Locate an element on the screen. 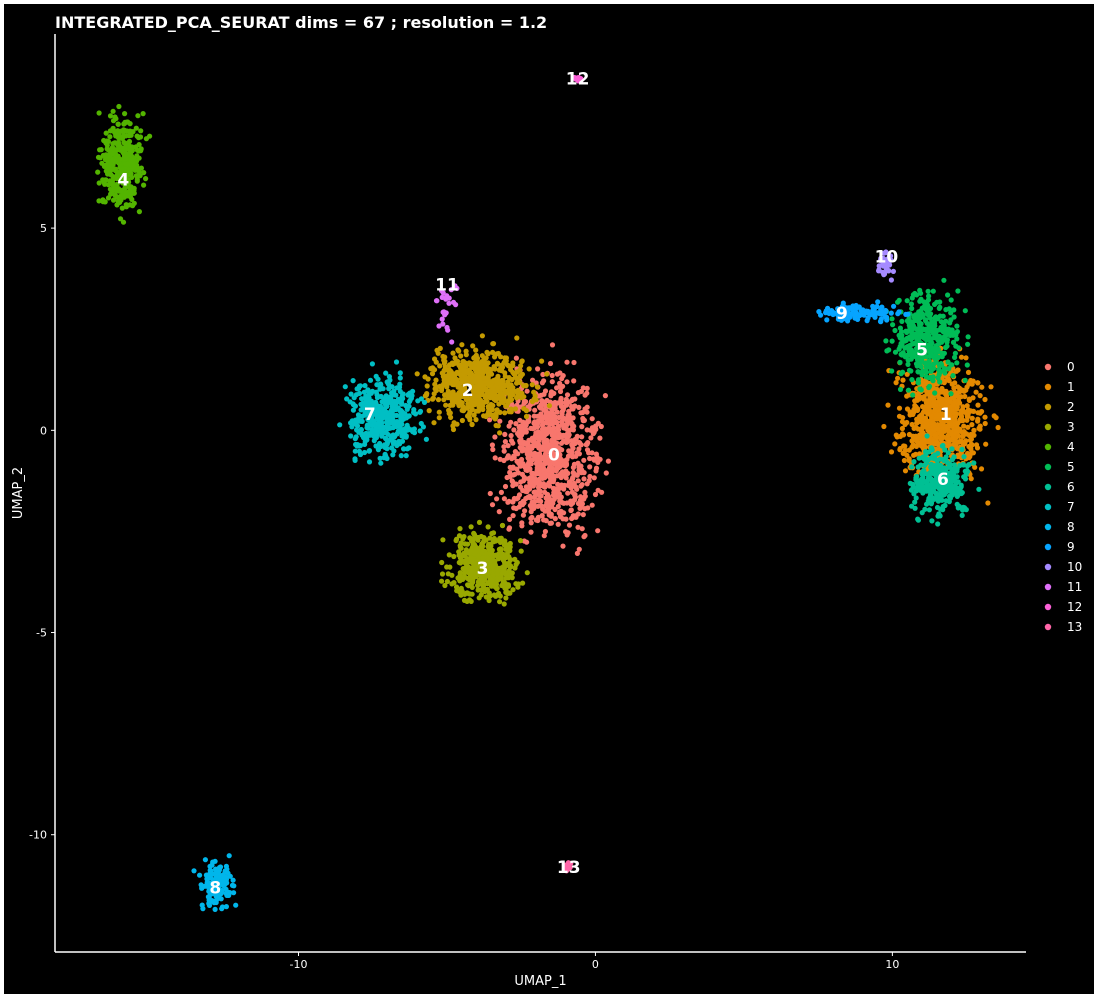 This screenshot has width=1100, height=1000. legend-label: 5 is located at coordinates (1071, 467).